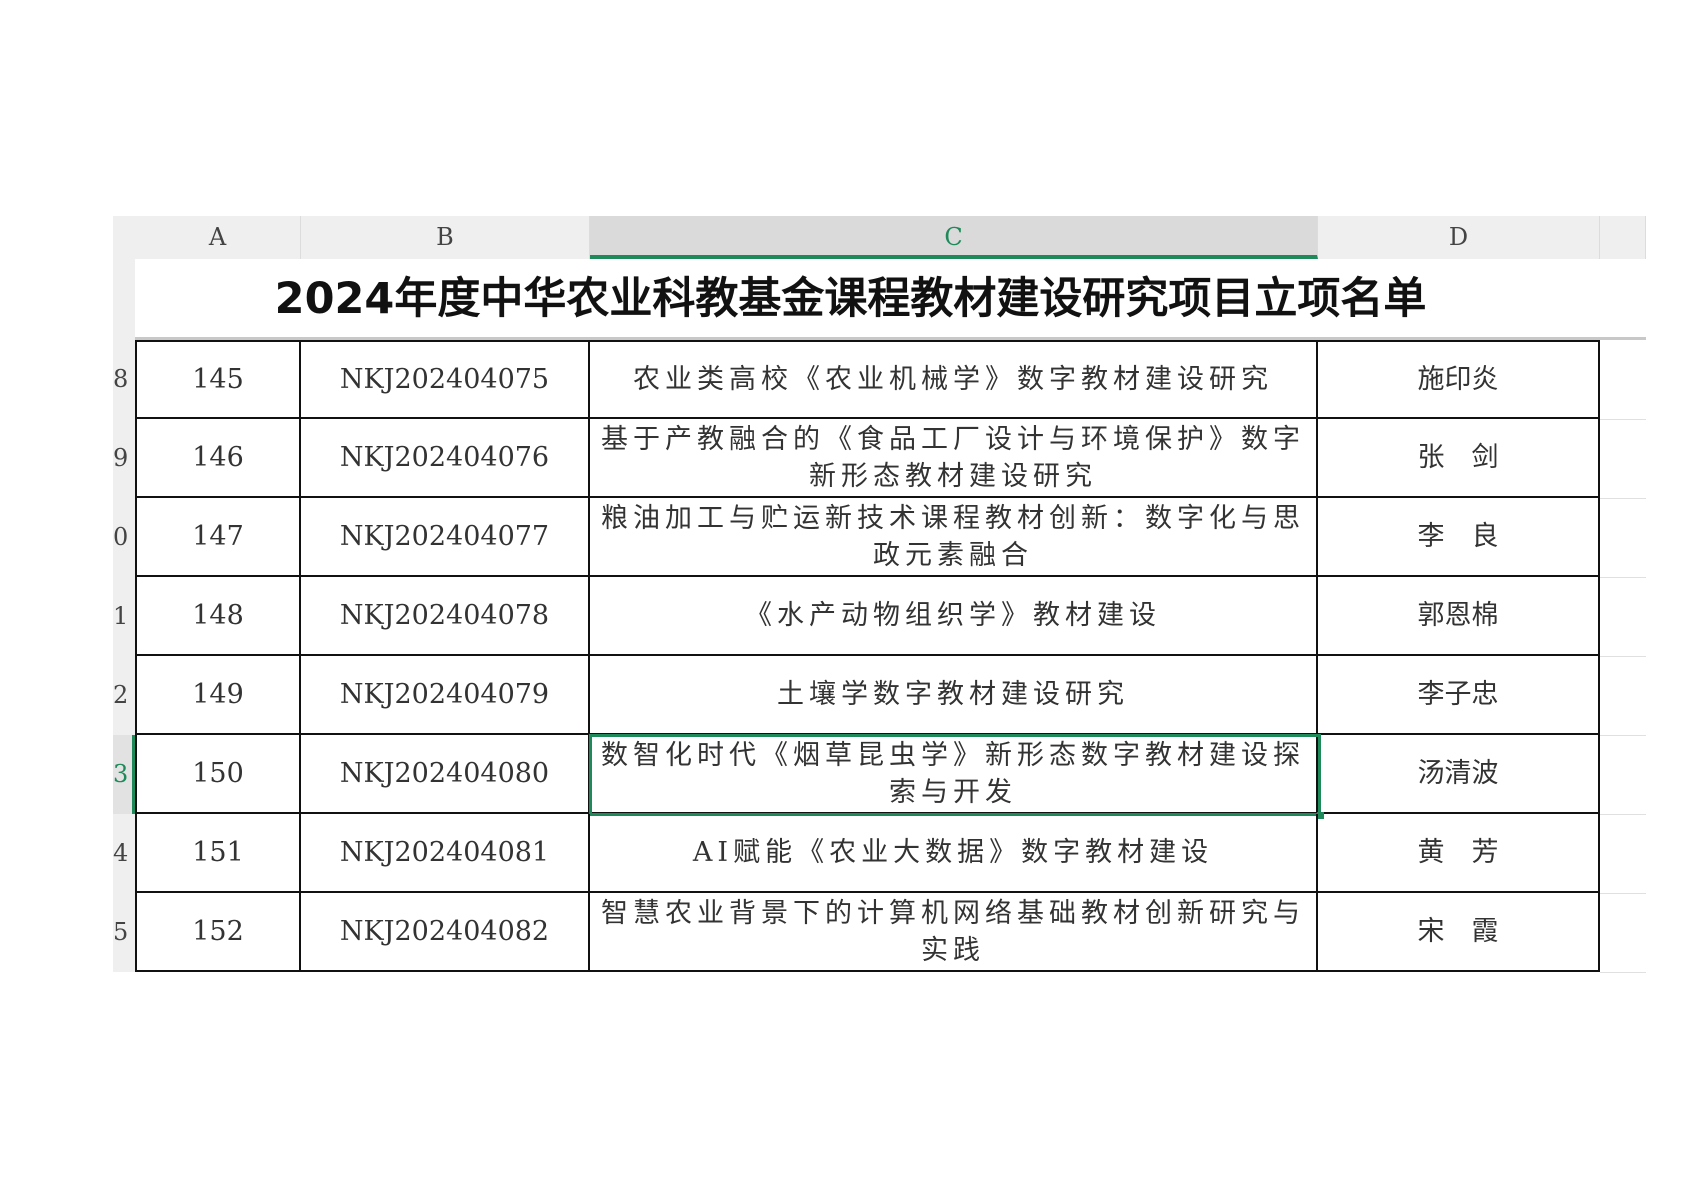  Describe the element at coordinates (218, 379) in the screenshot. I see `cell-no: 145` at that location.